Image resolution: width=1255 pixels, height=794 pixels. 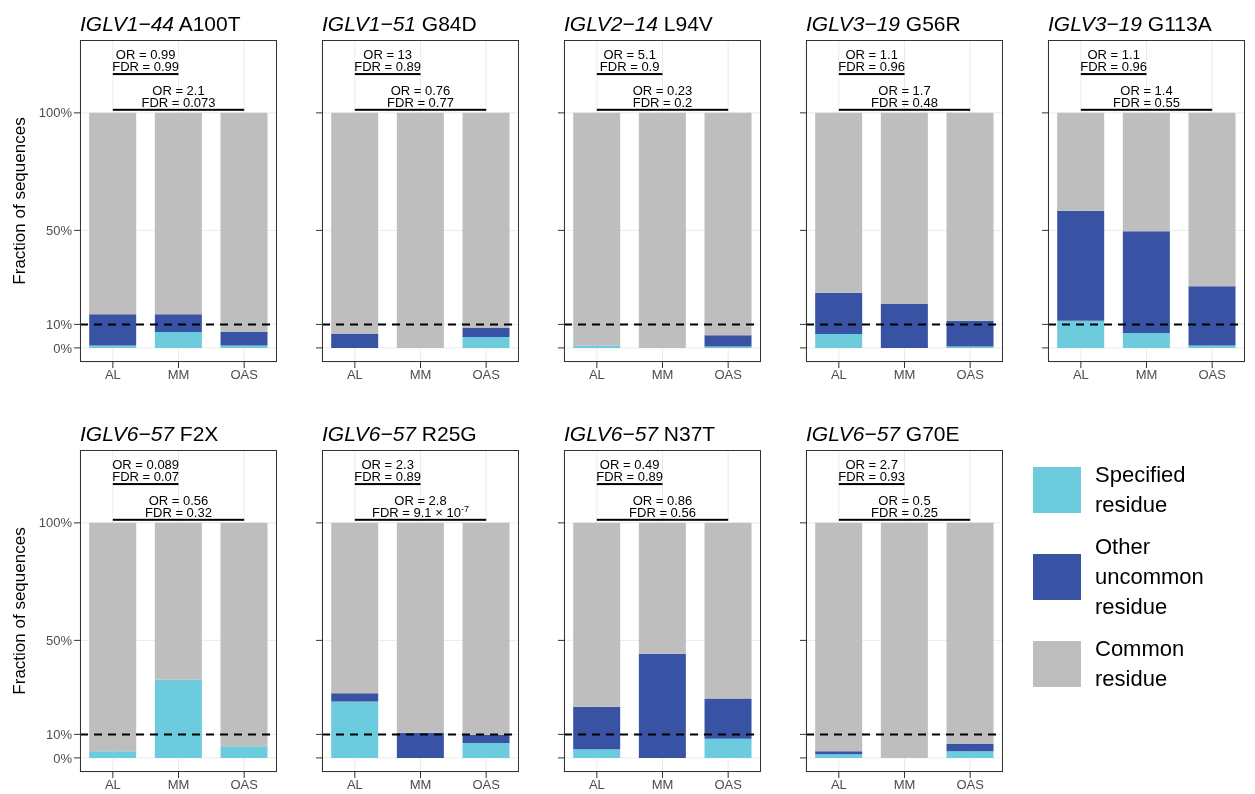 I want to click on chart-title: IGLV6−57 G70E, so click(x=883, y=434).